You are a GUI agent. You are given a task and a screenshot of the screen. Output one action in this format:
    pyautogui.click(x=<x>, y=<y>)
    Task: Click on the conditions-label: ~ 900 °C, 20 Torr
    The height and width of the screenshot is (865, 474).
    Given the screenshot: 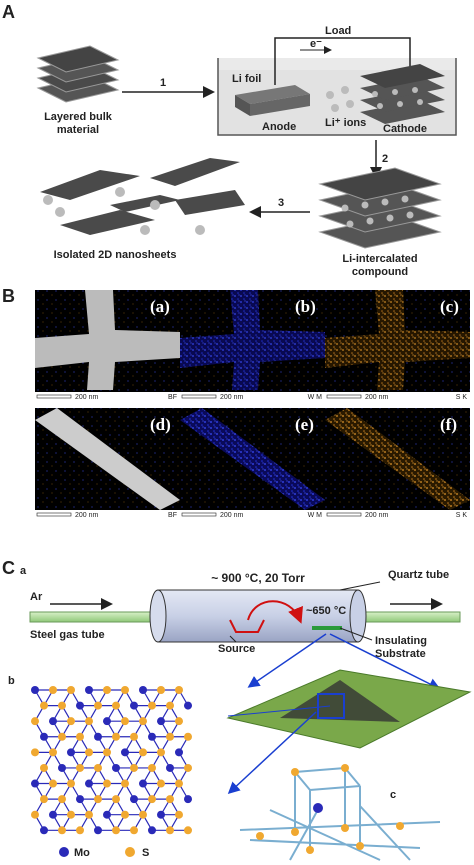 What is the action you would take?
    pyautogui.click(x=258, y=578)
    